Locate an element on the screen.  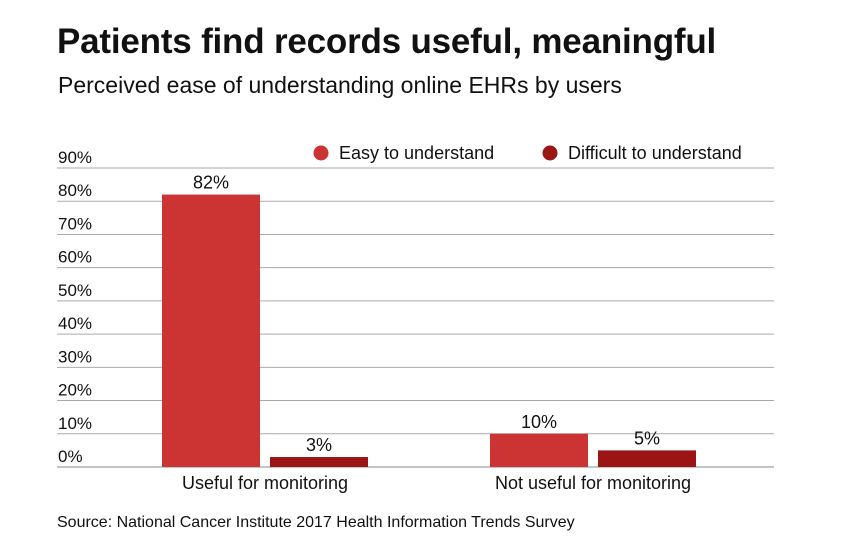
x-category-label: Not useful for monitoring is located at coordinates (593, 483).